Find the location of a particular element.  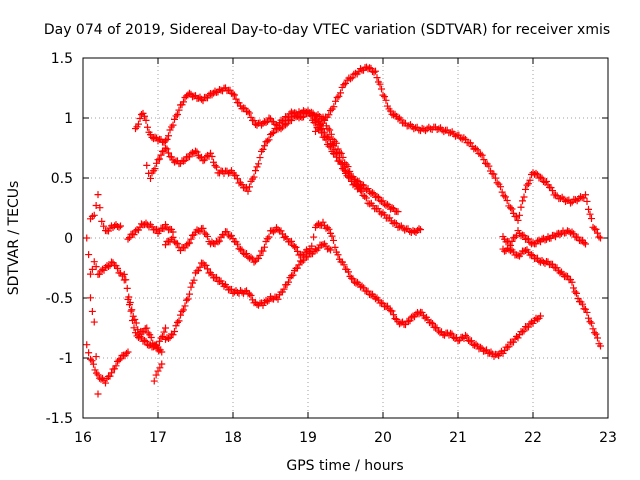

x-tick-label: 17 is located at coordinates (158, 438).